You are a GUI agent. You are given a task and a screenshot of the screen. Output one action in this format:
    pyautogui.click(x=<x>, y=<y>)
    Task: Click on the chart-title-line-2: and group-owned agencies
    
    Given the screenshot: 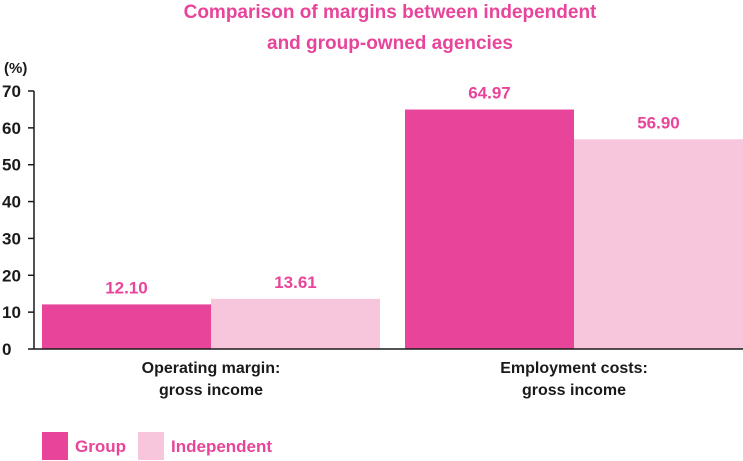 What is the action you would take?
    pyautogui.click(x=390, y=43)
    